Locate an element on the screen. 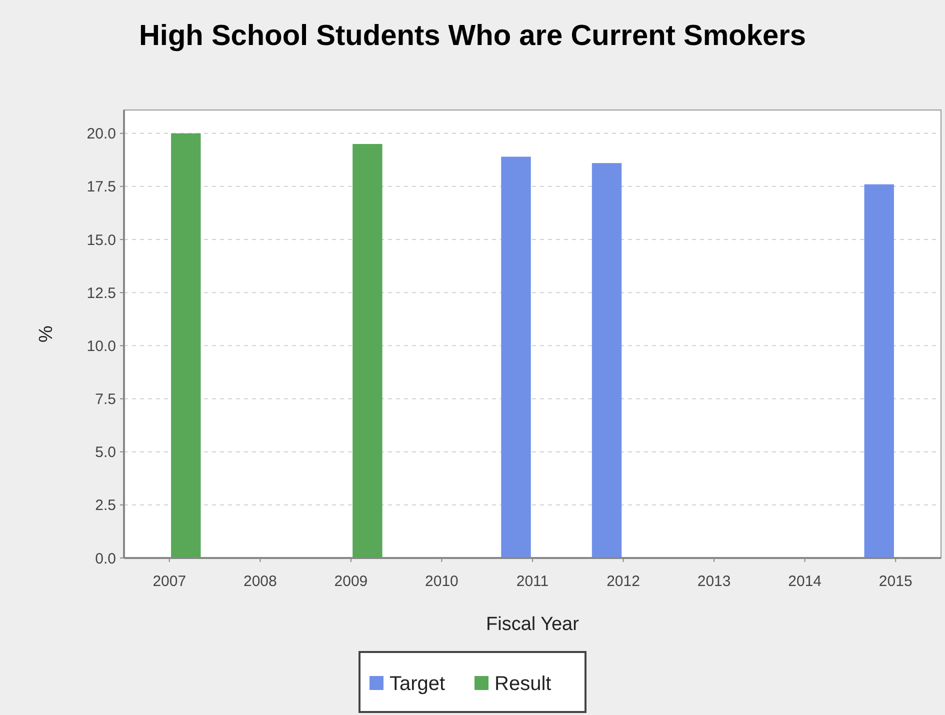  x-tick-label: 2015 is located at coordinates (895, 581).